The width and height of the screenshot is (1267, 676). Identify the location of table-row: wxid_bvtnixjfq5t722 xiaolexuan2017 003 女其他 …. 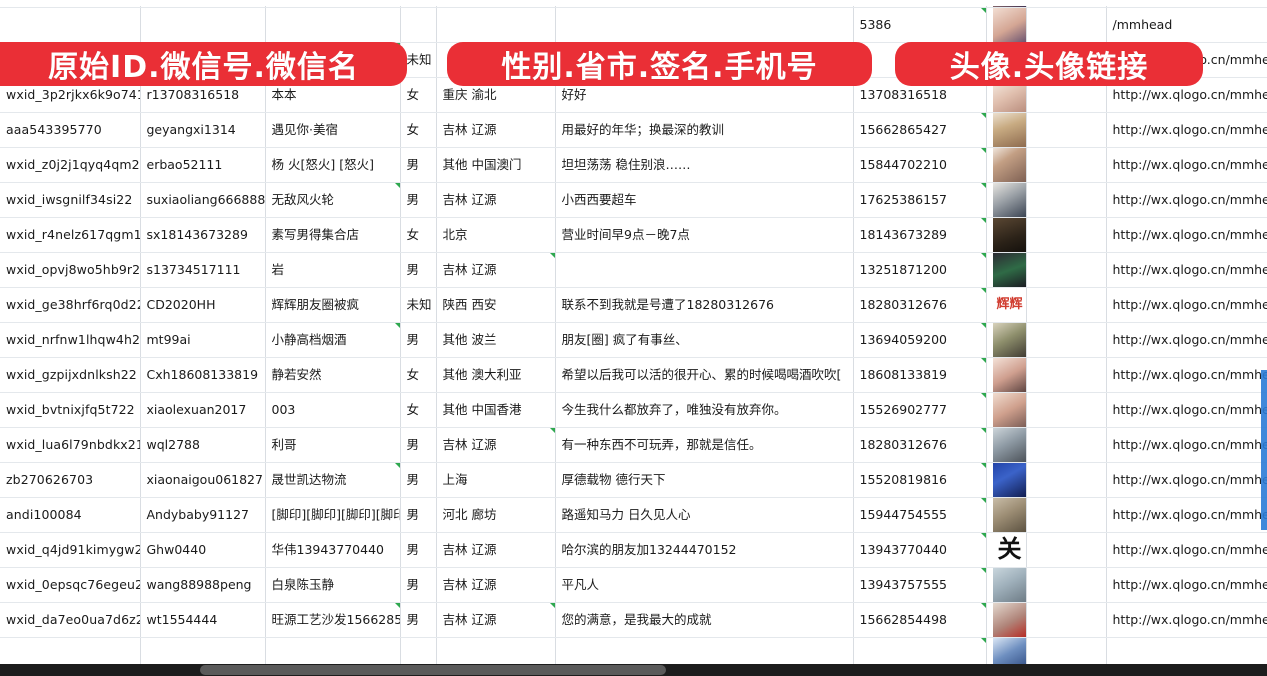
(633, 410).